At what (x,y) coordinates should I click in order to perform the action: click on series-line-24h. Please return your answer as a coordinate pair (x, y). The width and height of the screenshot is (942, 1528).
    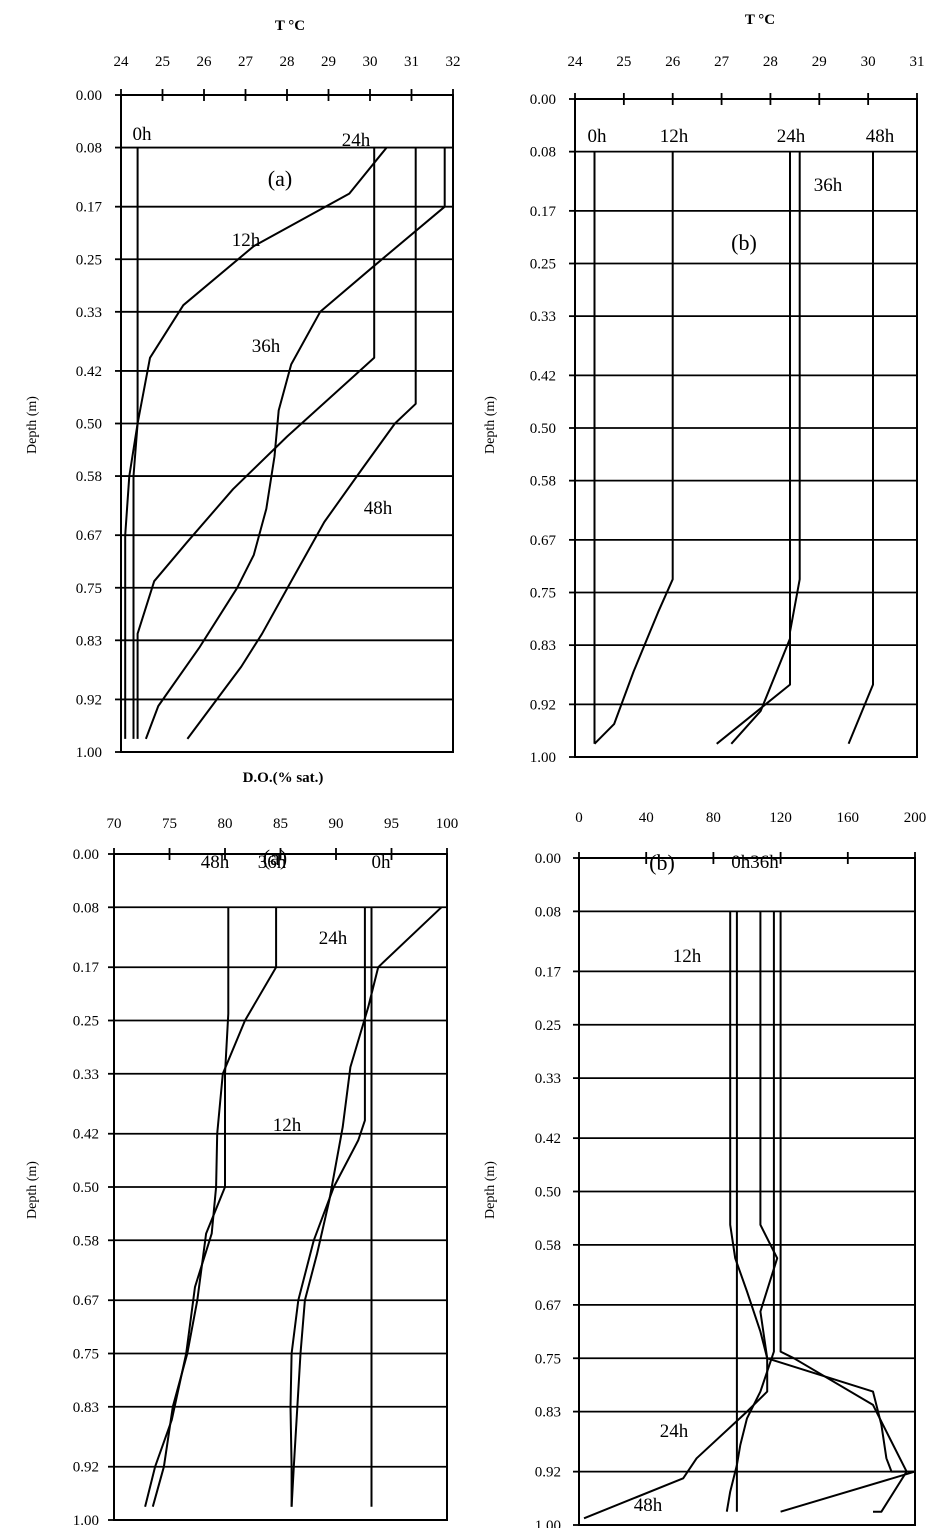
    Looking at the image, I should click on (327, 1207).